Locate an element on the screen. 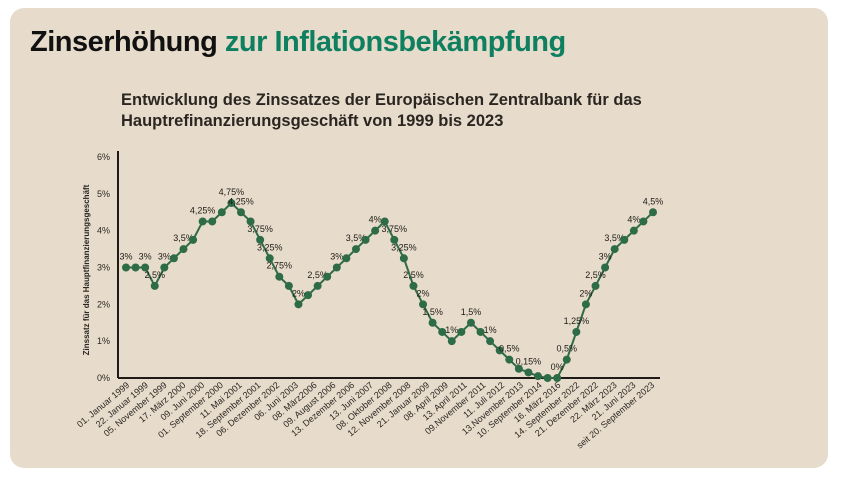 The height and width of the screenshot is (477, 841). y-tick-label: 3% is located at coordinates (103, 268).